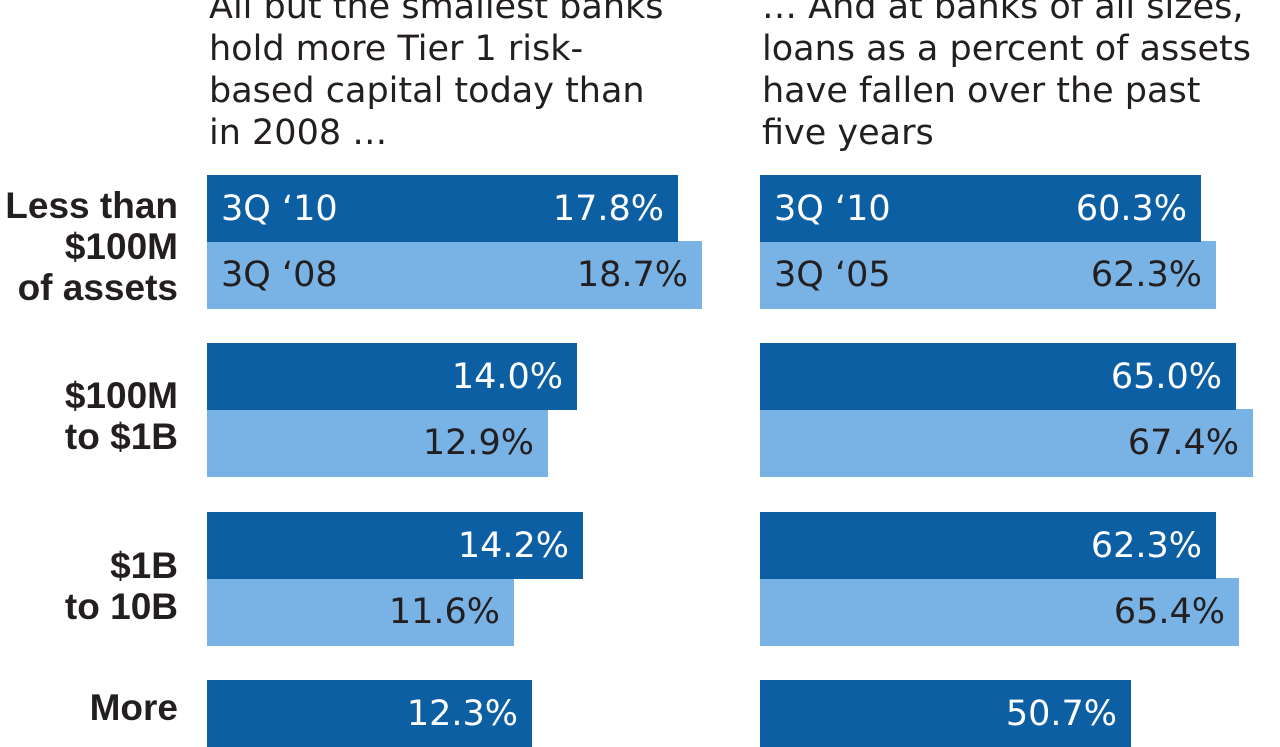 The width and height of the screenshot is (1280, 747). I want to click on category-label-line: More, so click(133, 707).